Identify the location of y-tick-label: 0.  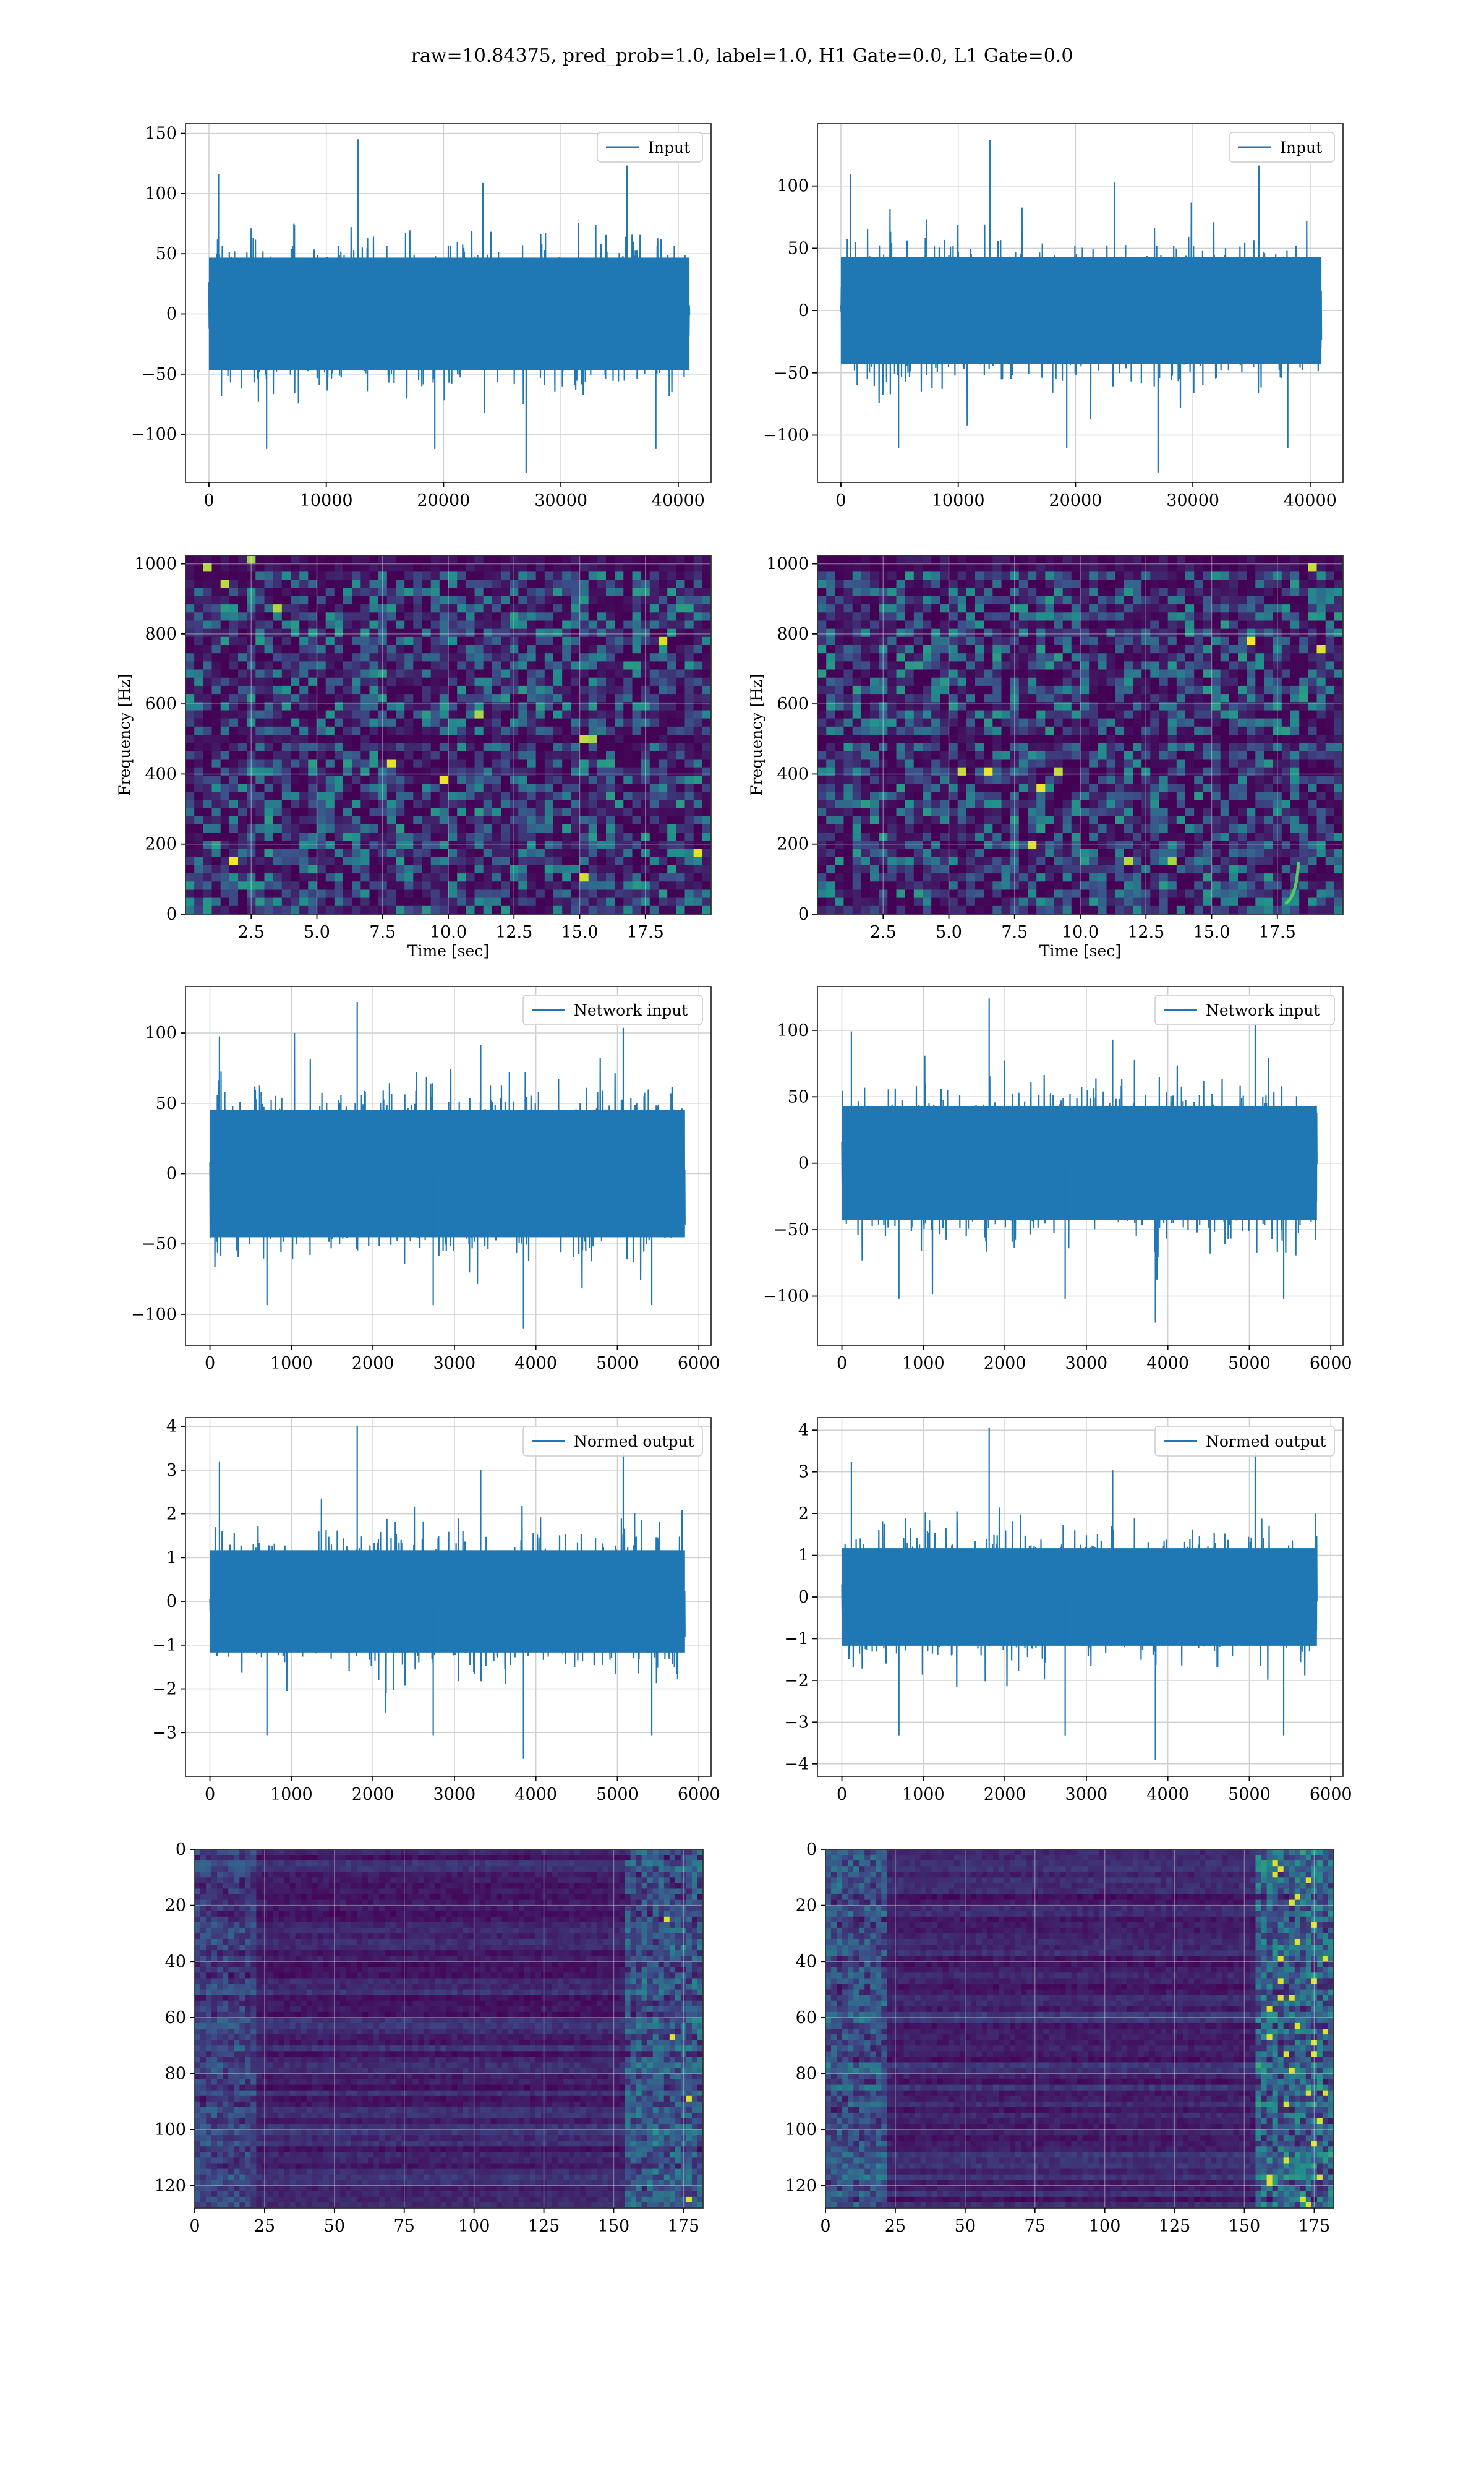
(171, 314).